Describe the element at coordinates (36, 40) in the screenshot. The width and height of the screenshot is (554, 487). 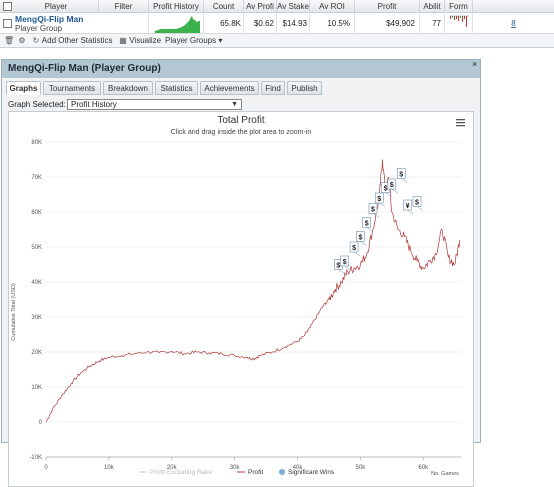
I see `refresh-icon: ↻` at that location.